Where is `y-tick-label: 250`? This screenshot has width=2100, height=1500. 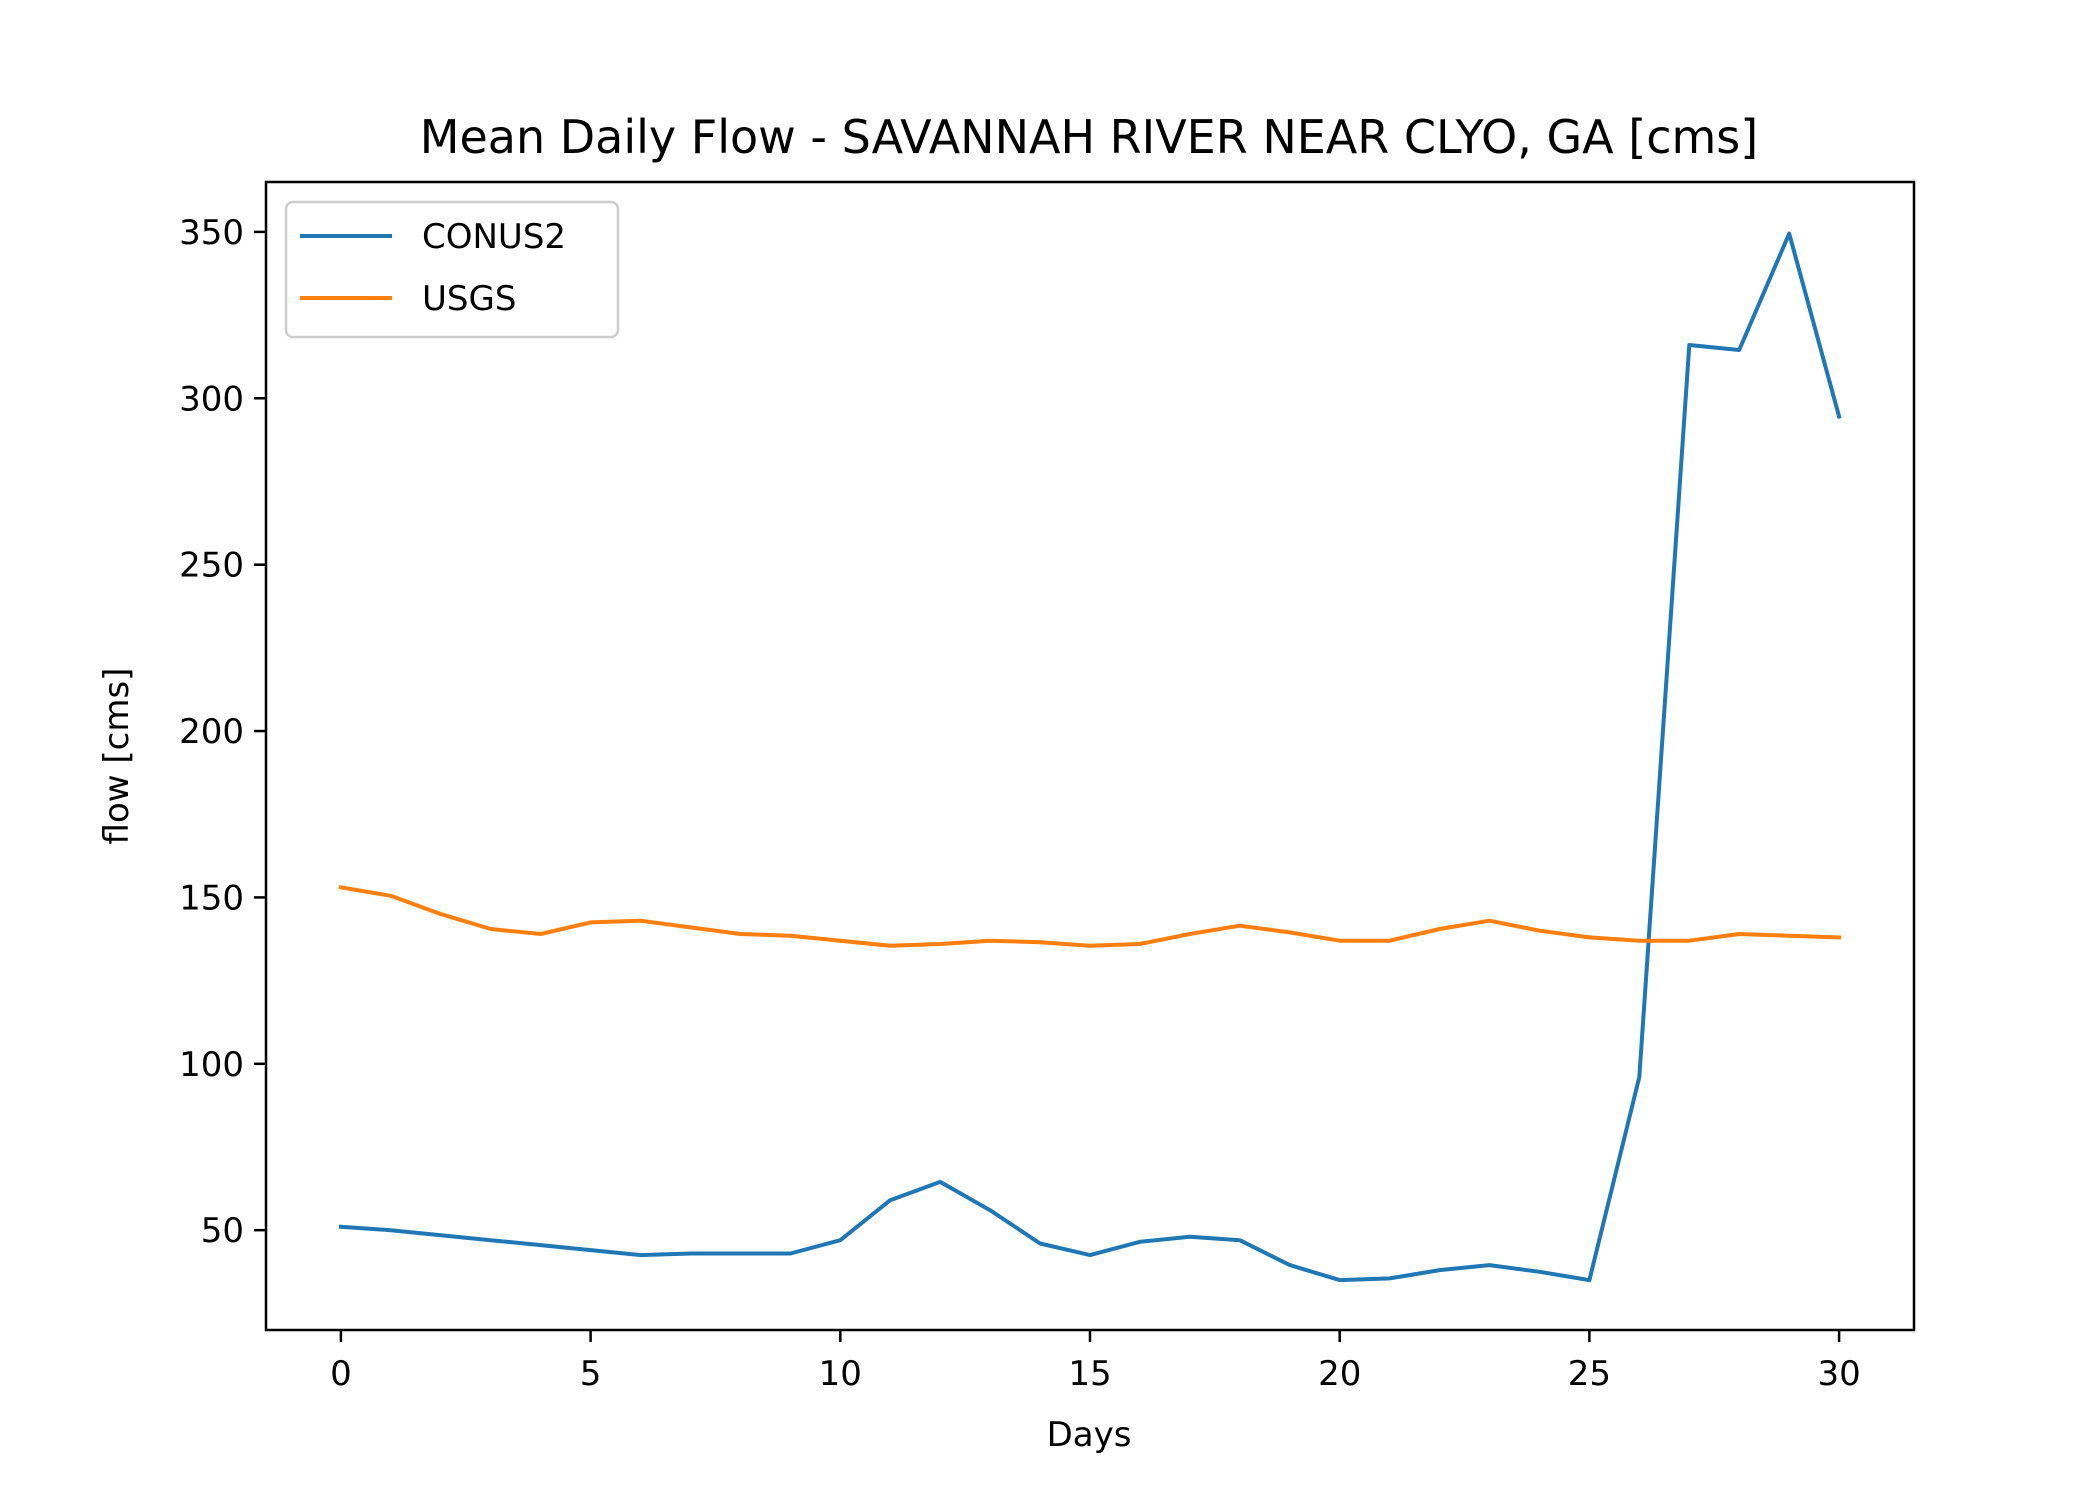
y-tick-label: 250 is located at coordinates (211, 566).